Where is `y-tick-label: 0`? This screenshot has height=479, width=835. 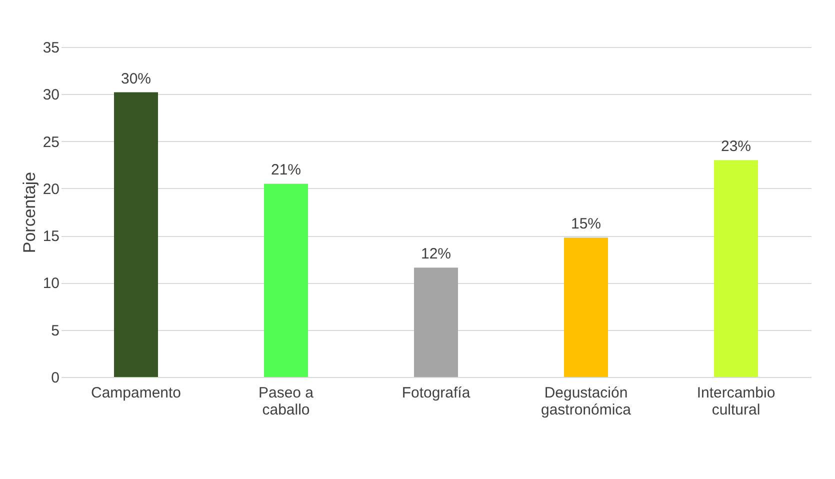 y-tick-label: 0 is located at coordinates (55, 378).